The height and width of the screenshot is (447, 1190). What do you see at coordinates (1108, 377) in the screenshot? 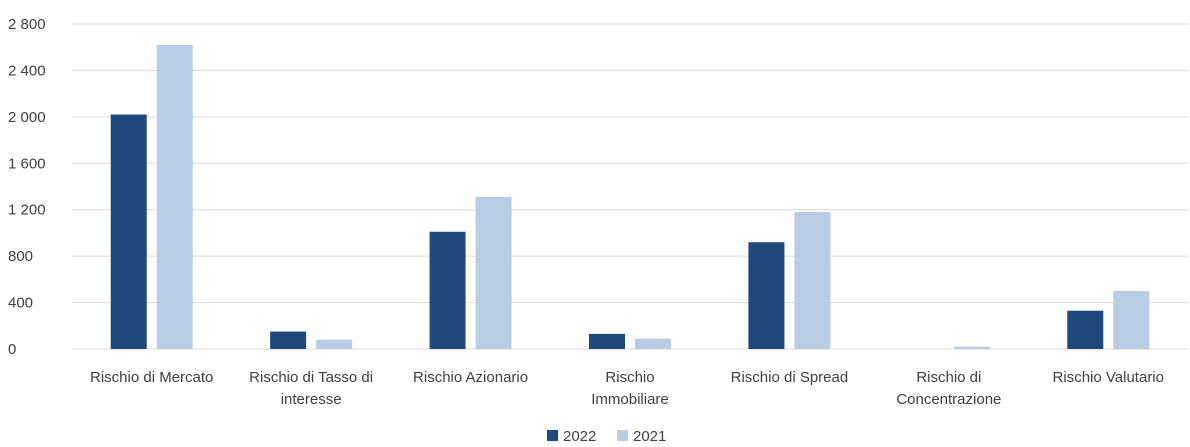
I see `x-category-label: Rischio Valutario` at bounding box center [1108, 377].